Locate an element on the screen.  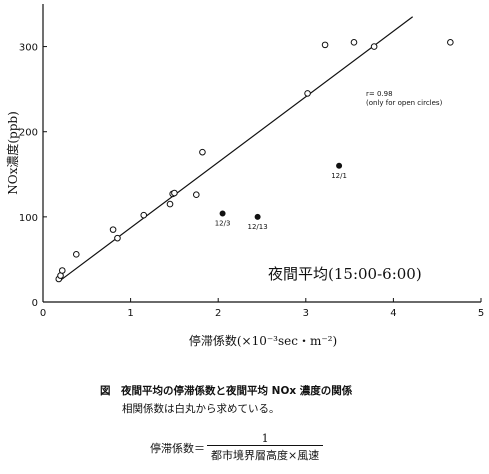
correlation-annotation-note: (only for open circles) is located at coordinates (404, 103).